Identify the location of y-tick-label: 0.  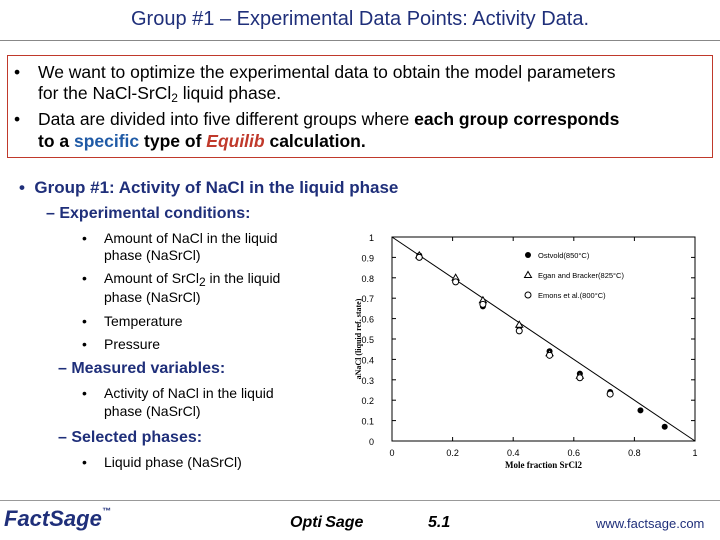
(371, 442).